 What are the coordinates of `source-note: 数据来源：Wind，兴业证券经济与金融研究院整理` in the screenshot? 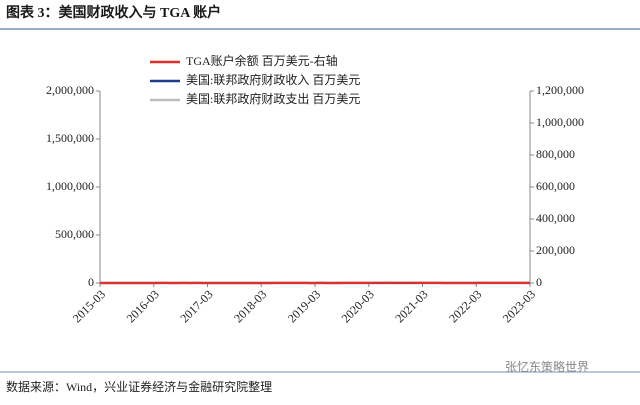 It's located at (139, 386).